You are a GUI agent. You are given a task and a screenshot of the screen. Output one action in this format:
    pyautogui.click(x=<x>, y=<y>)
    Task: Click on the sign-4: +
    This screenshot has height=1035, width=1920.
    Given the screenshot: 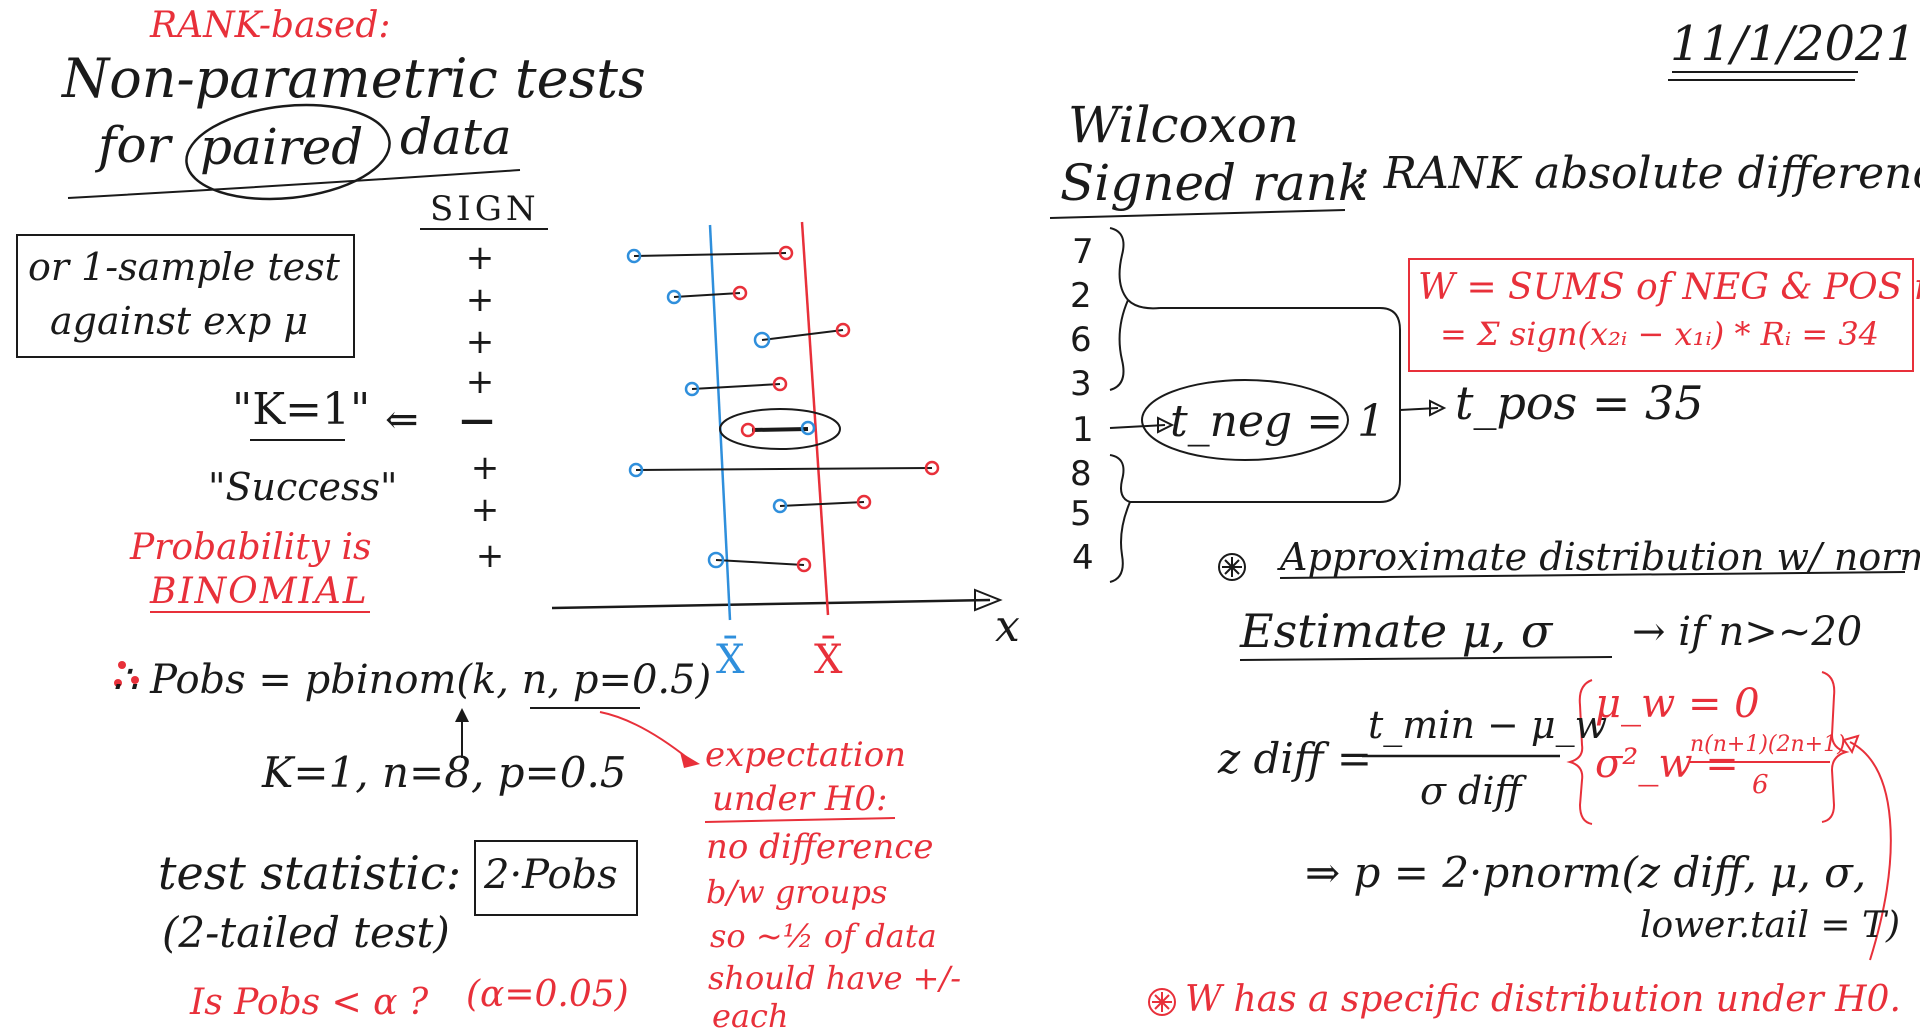 What is the action you would take?
    pyautogui.click(x=480, y=382)
    